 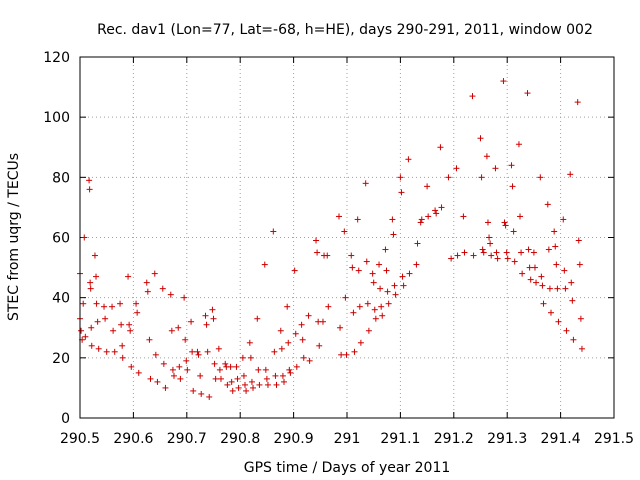 What do you see at coordinates (614, 439) in the screenshot?
I see `x-tick-label: 291.5` at bounding box center [614, 439].